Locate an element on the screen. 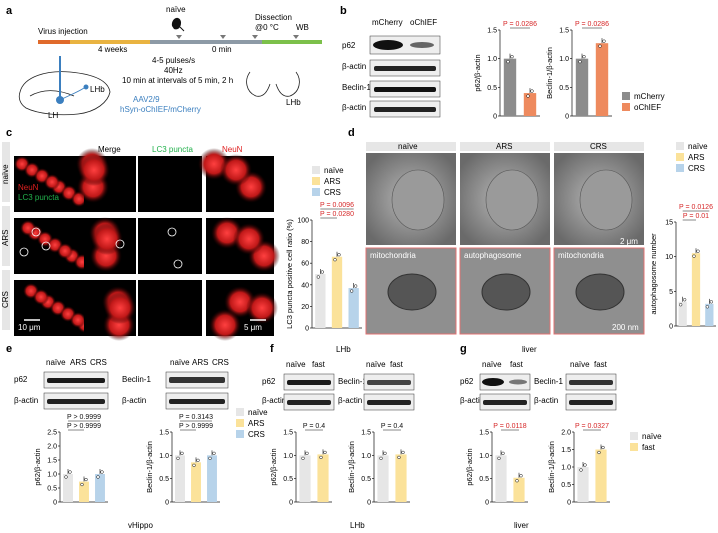 The height and width of the screenshot is (533, 718). e-blot2-row-1: β-actin is located at coordinates (134, 400).